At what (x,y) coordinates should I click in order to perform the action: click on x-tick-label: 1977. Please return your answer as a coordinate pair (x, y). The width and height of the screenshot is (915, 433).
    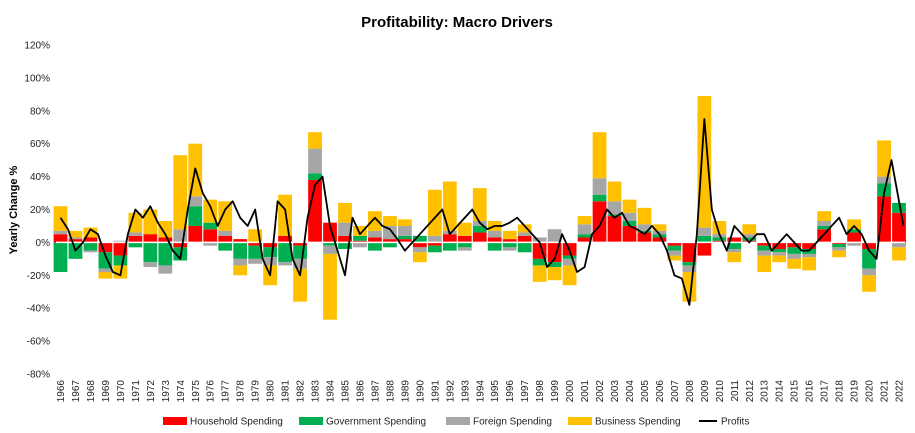
    Looking at the image, I should click on (226, 391).